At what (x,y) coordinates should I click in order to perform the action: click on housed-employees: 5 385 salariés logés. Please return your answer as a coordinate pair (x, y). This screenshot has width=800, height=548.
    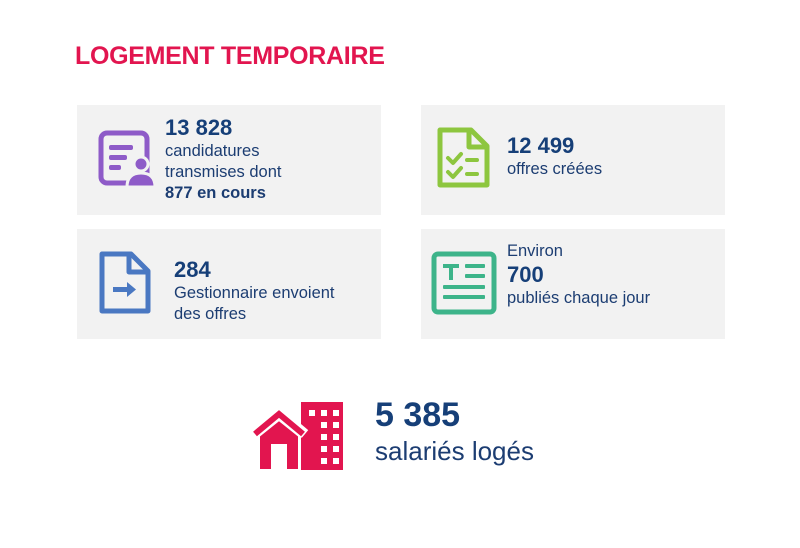
    Looking at the image, I should click on (453, 436).